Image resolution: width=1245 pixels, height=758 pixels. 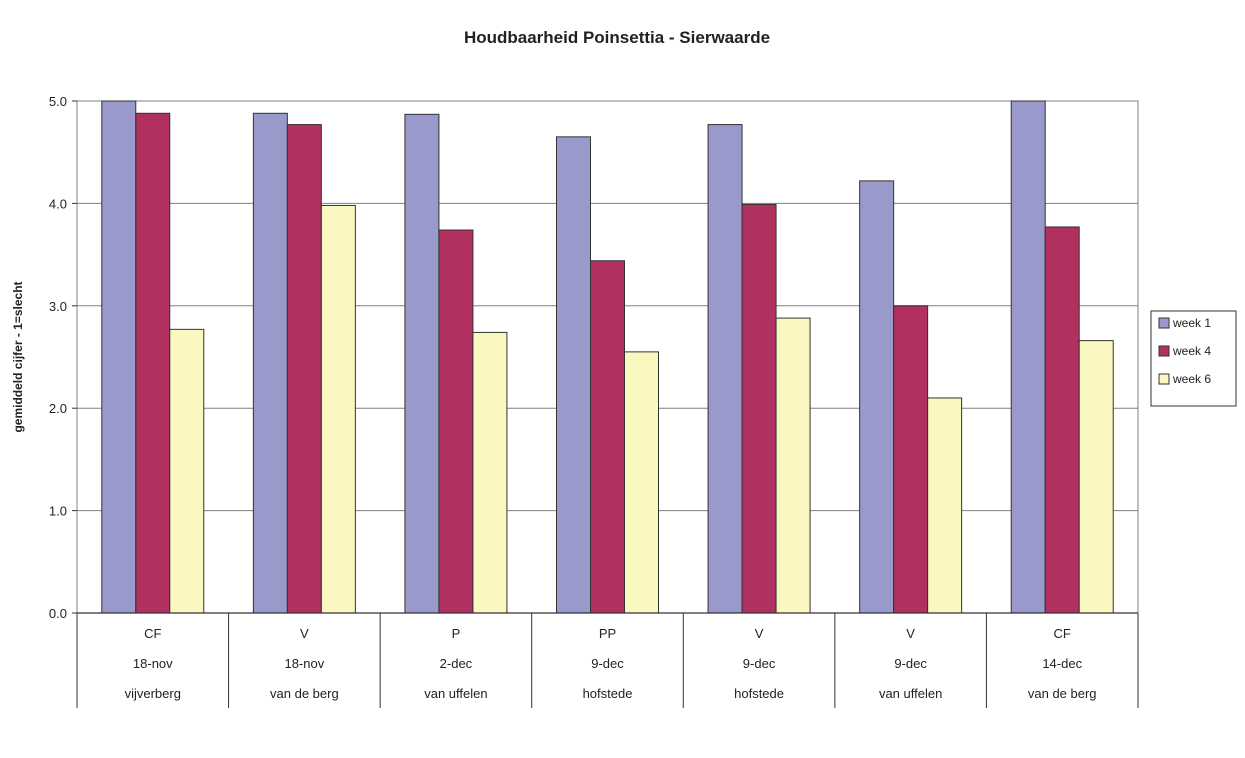 What do you see at coordinates (617, 37) in the screenshot?
I see `chart-title: Houdbaarheid Poinsettia - Sierwaarde` at bounding box center [617, 37].